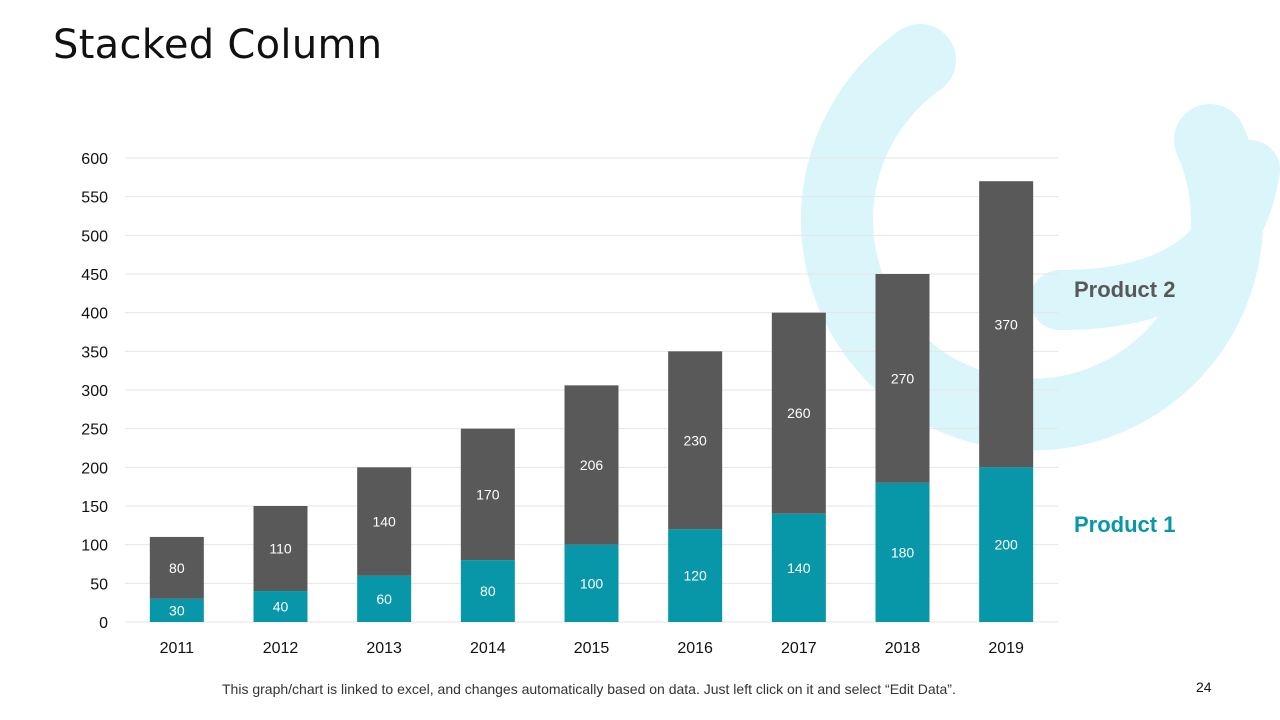 This screenshot has width=1280, height=720. I want to click on data-label: 170, so click(488, 494).